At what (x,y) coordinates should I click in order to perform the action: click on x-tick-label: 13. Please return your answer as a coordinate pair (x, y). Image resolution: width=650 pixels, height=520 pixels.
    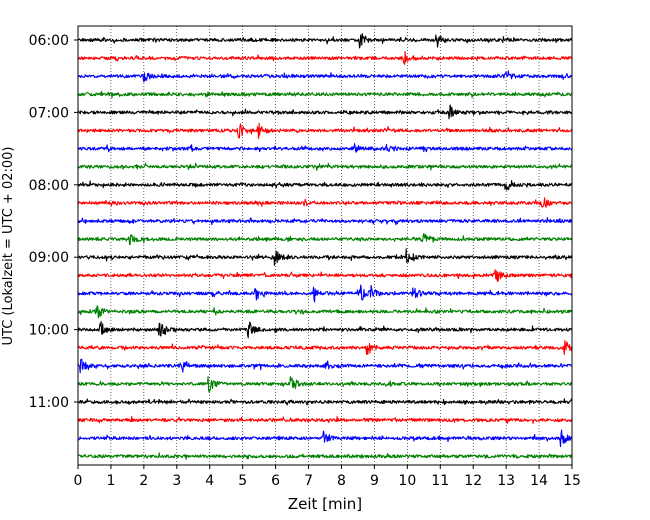
    Looking at the image, I should click on (506, 481).